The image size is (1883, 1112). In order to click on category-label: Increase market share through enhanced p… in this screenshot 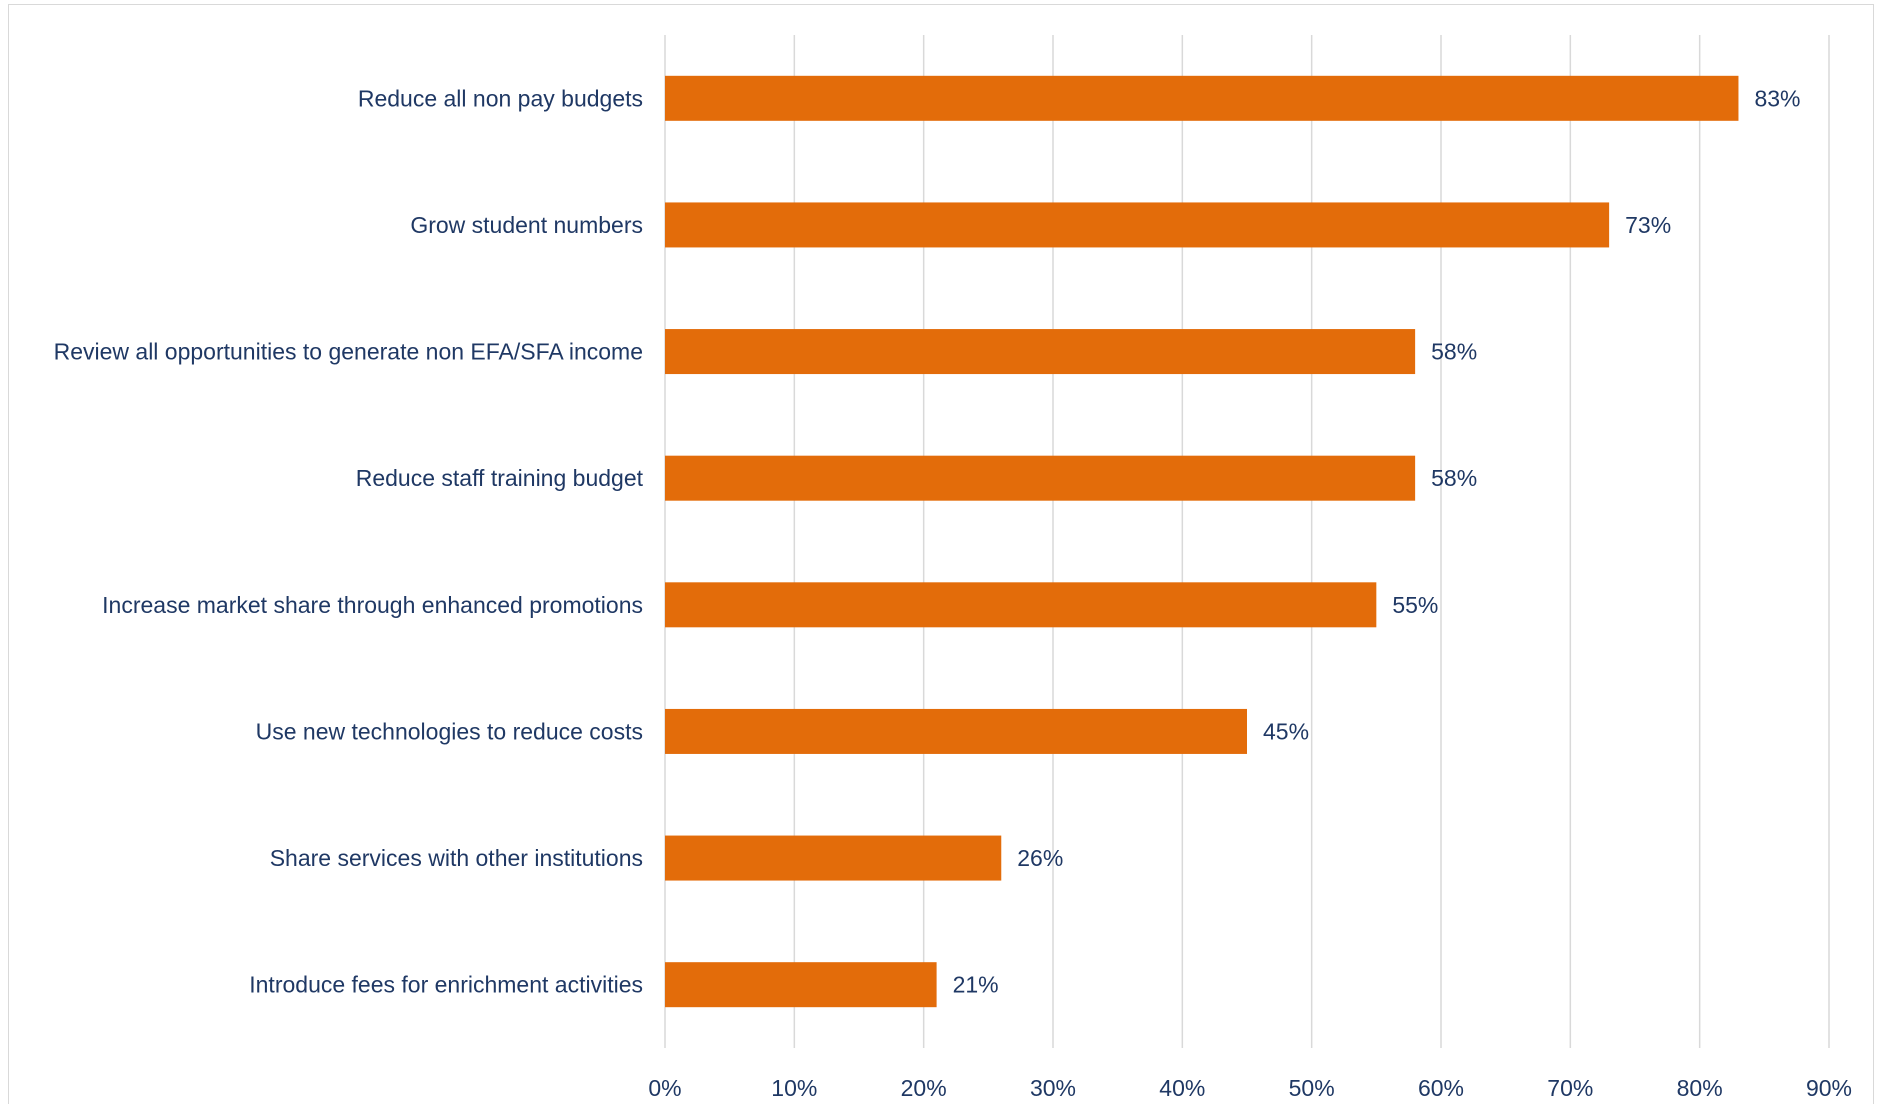, I will do `click(372, 605)`.